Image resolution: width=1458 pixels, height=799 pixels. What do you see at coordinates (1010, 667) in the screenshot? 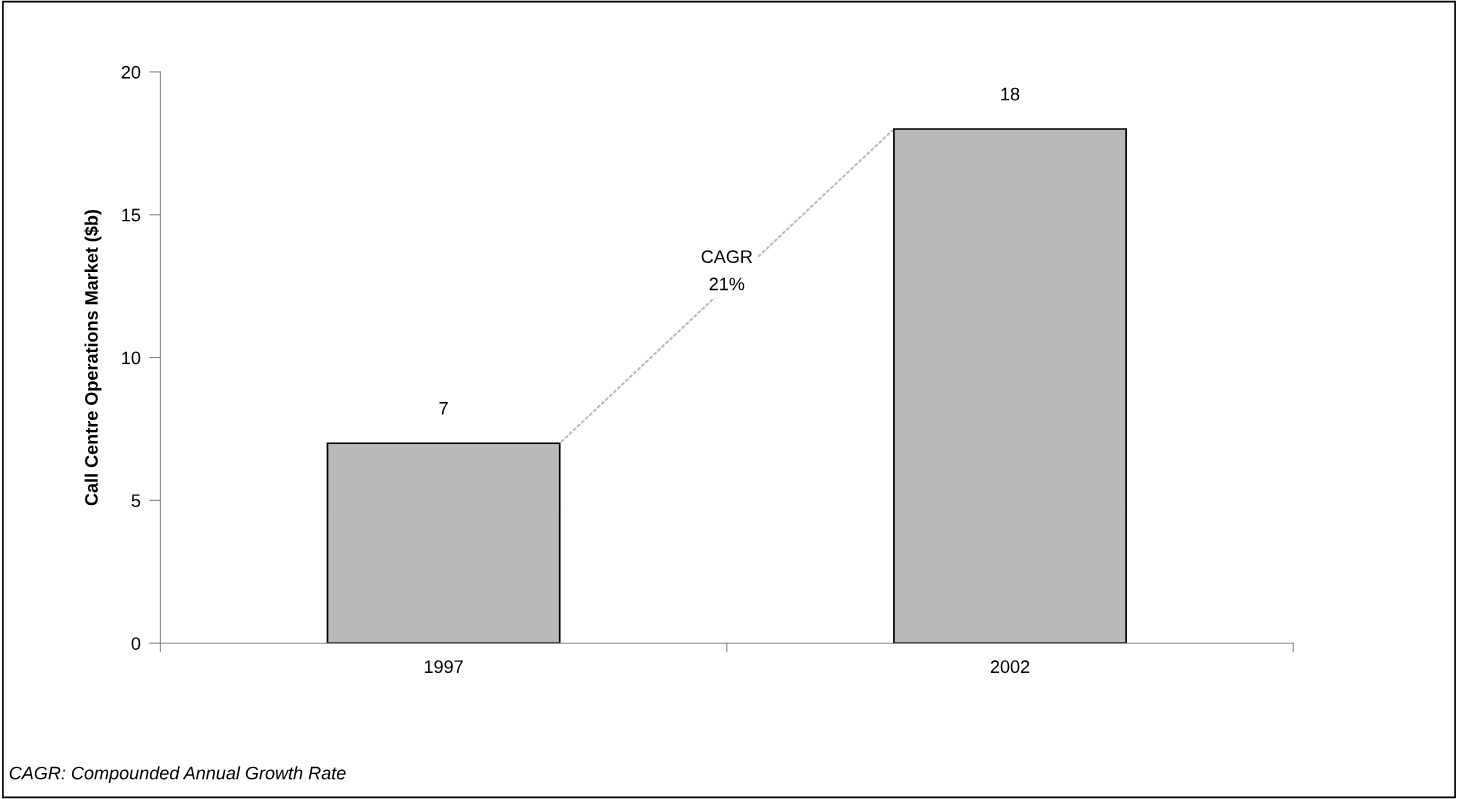
I see `x-tick-label: 2002` at bounding box center [1010, 667].